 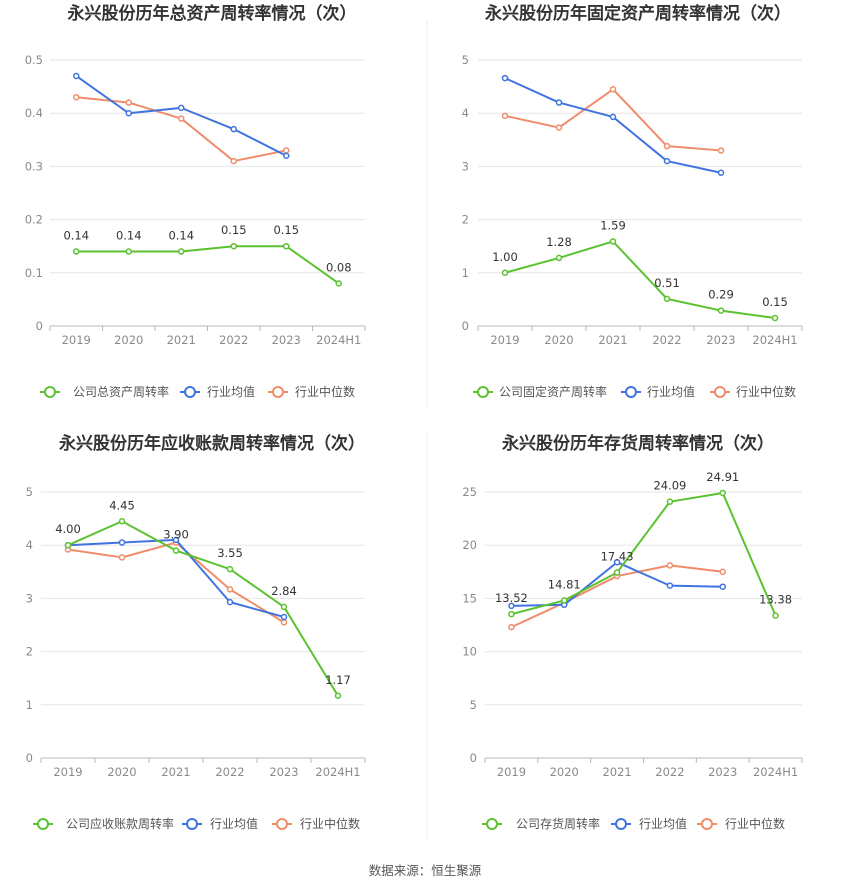 What do you see at coordinates (34, 166) in the screenshot?
I see `y-tick-label: 0.3` at bounding box center [34, 166].